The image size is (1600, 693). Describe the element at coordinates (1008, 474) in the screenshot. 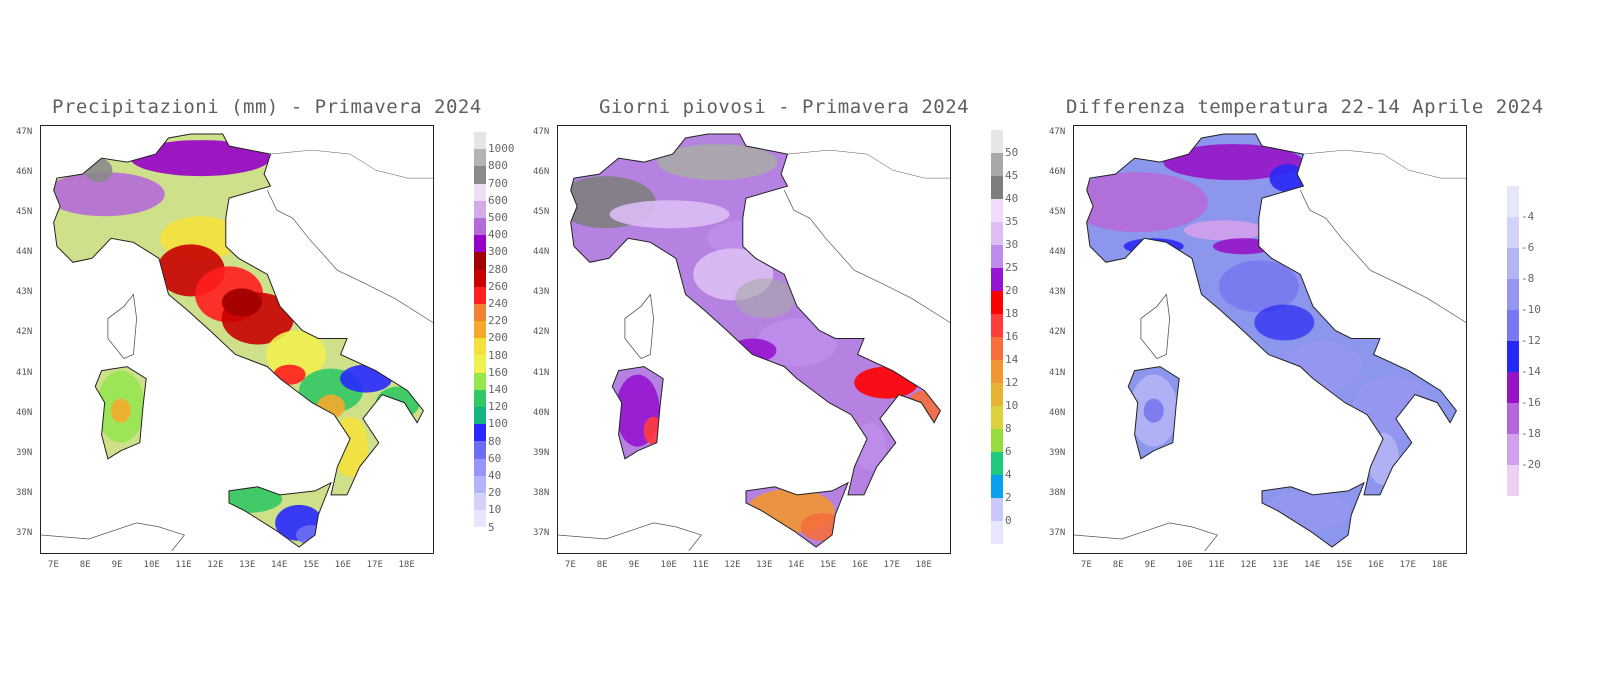

I see `colorbar-label: 4` at that location.